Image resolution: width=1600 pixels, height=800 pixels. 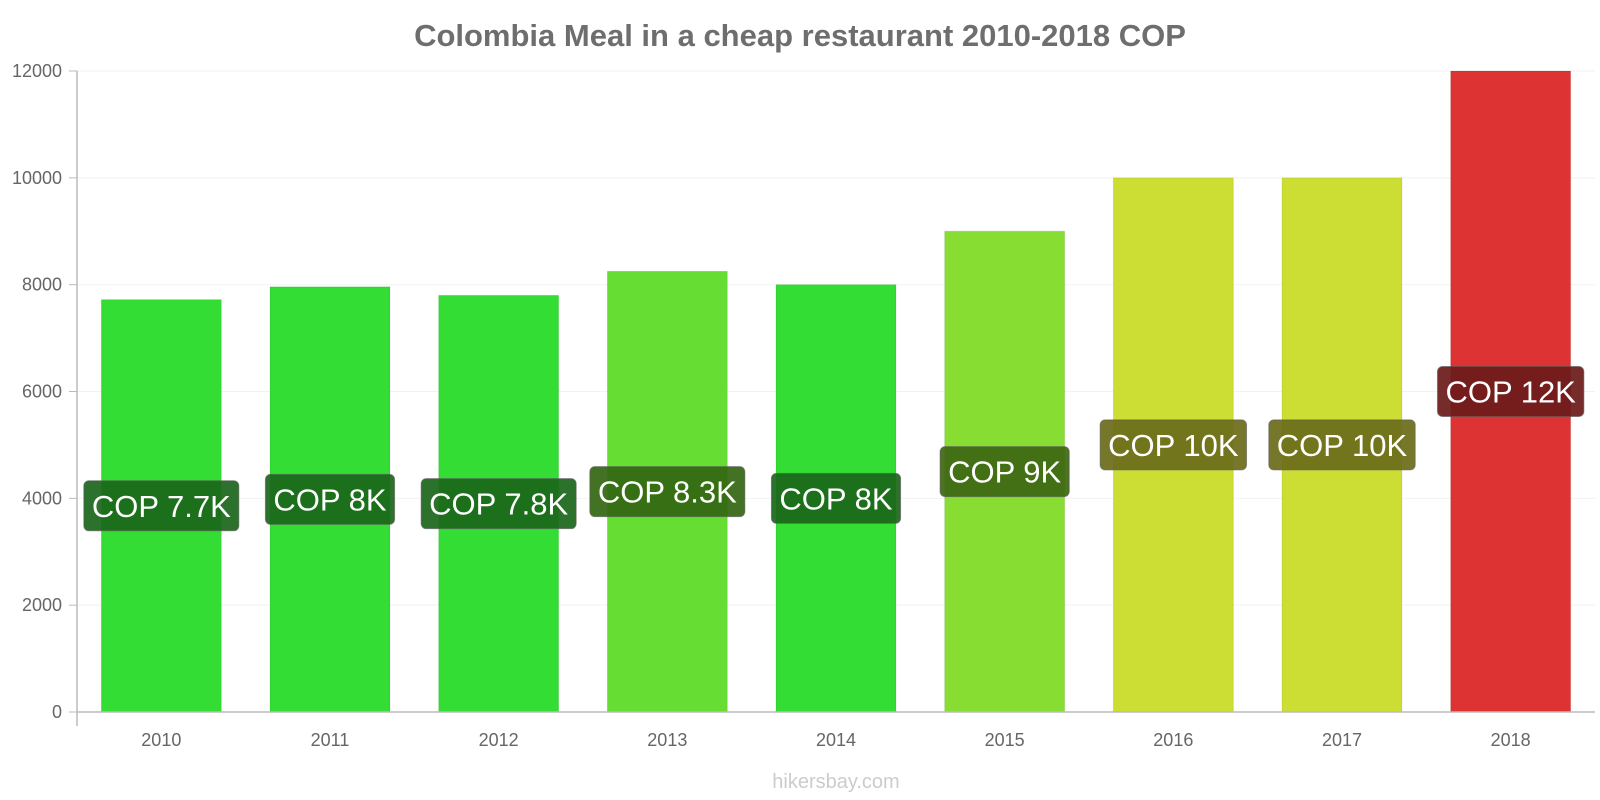 What do you see at coordinates (836, 740) in the screenshot?
I see `x-tick-label-2014: 2014` at bounding box center [836, 740].